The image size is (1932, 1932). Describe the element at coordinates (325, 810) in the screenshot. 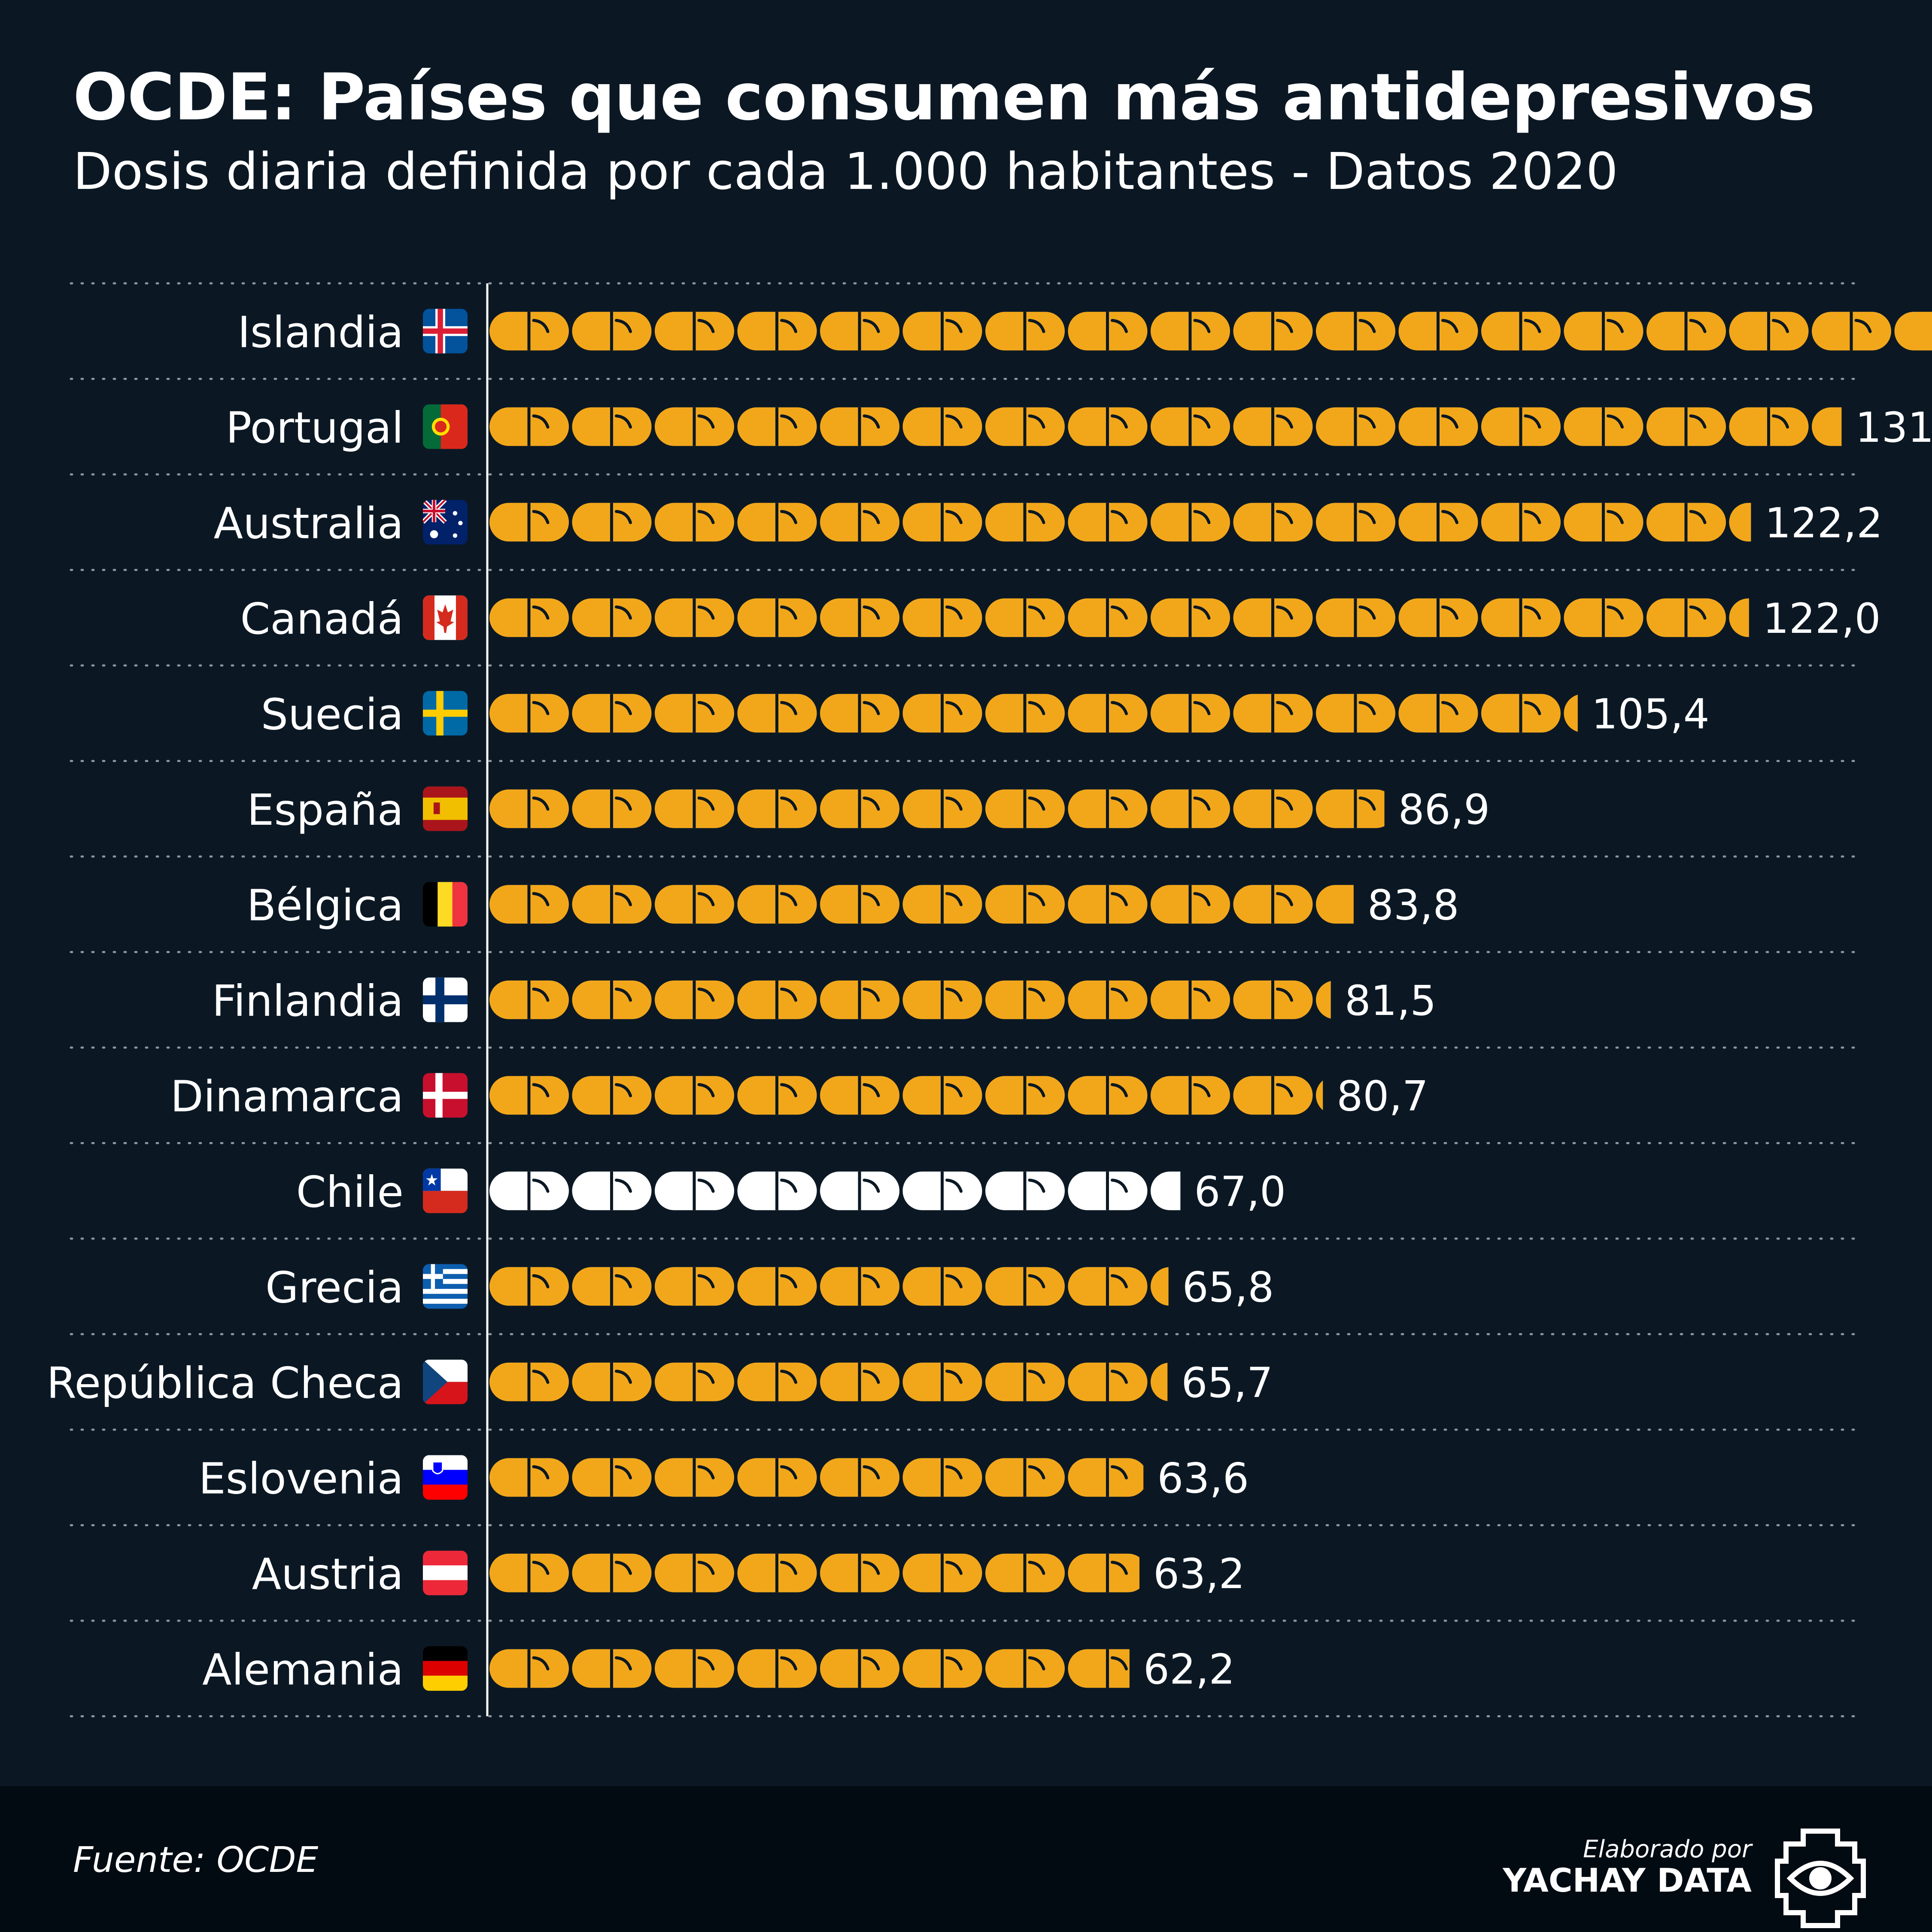

I see `category-label: España` at that location.